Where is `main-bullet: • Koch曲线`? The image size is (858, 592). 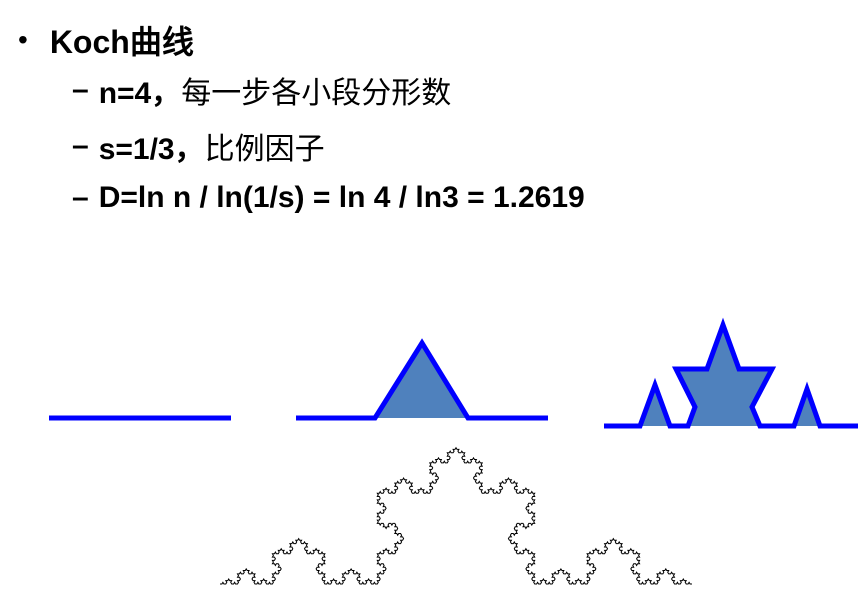 main-bullet: • Koch曲线 is located at coordinates (106, 40).